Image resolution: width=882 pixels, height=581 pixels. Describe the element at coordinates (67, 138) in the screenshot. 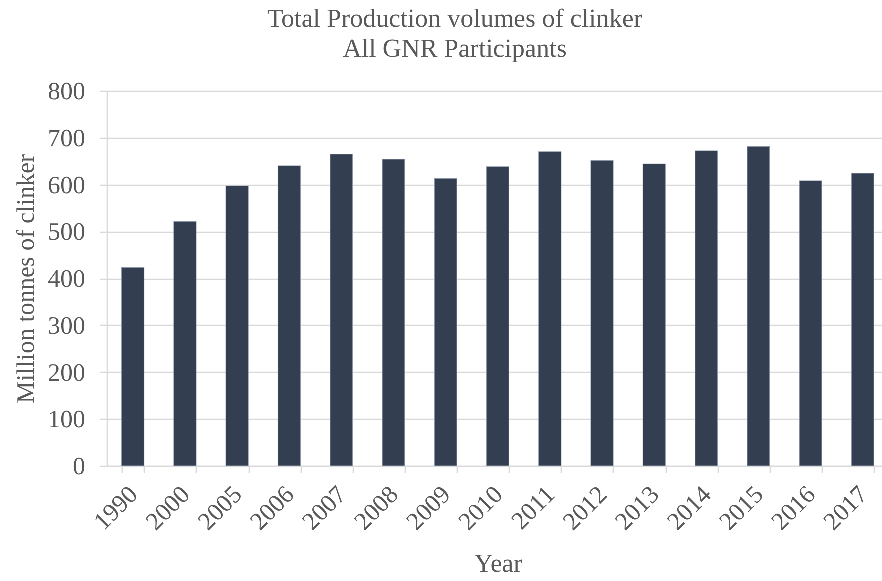

I see `y-tick-label: 700` at that location.